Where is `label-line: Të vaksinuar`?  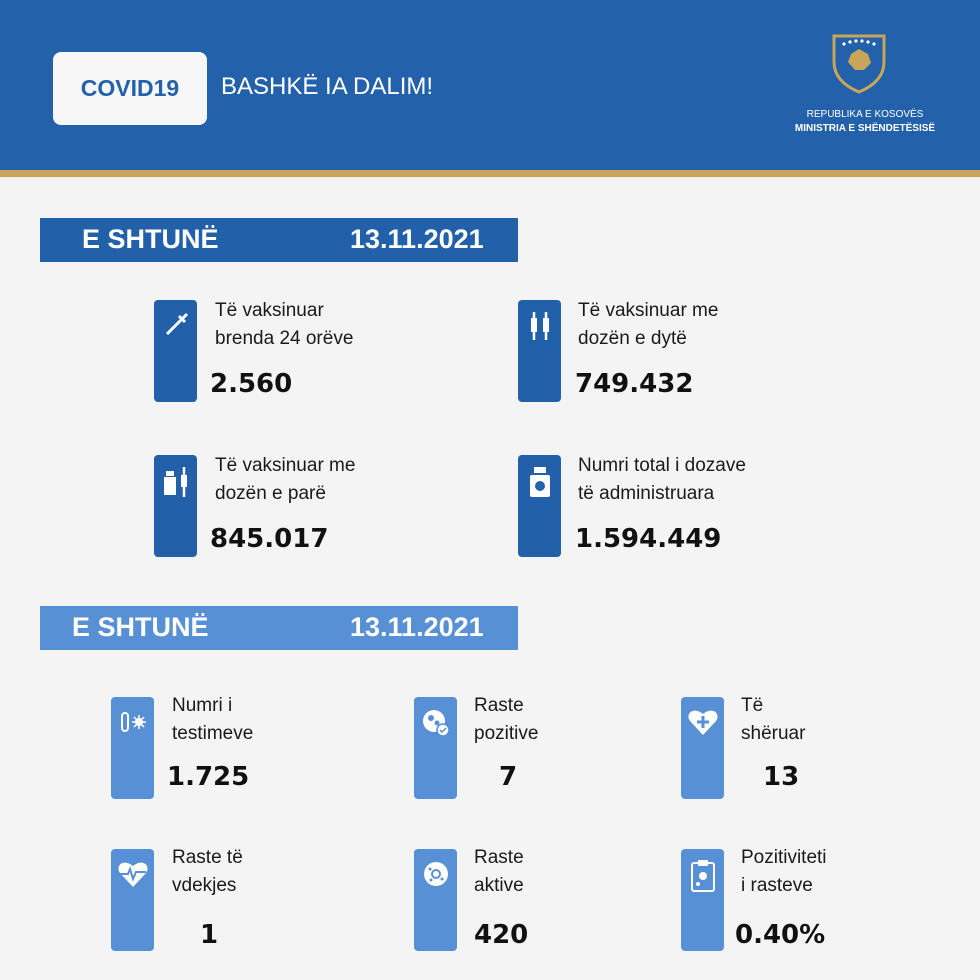
label-line: Të vaksinuar is located at coordinates (269, 310).